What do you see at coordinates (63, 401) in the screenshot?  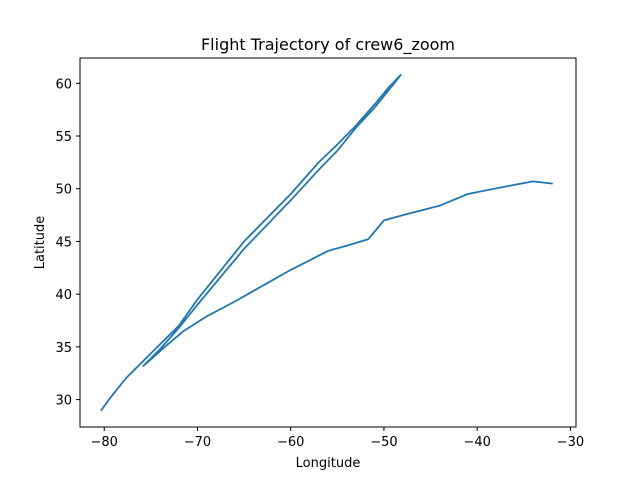 I see `y-tick-label: 30` at bounding box center [63, 401].